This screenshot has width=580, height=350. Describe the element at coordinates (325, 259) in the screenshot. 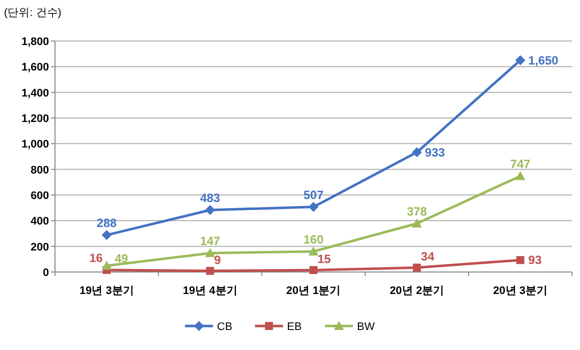

I see `data-label: 15` at that location.